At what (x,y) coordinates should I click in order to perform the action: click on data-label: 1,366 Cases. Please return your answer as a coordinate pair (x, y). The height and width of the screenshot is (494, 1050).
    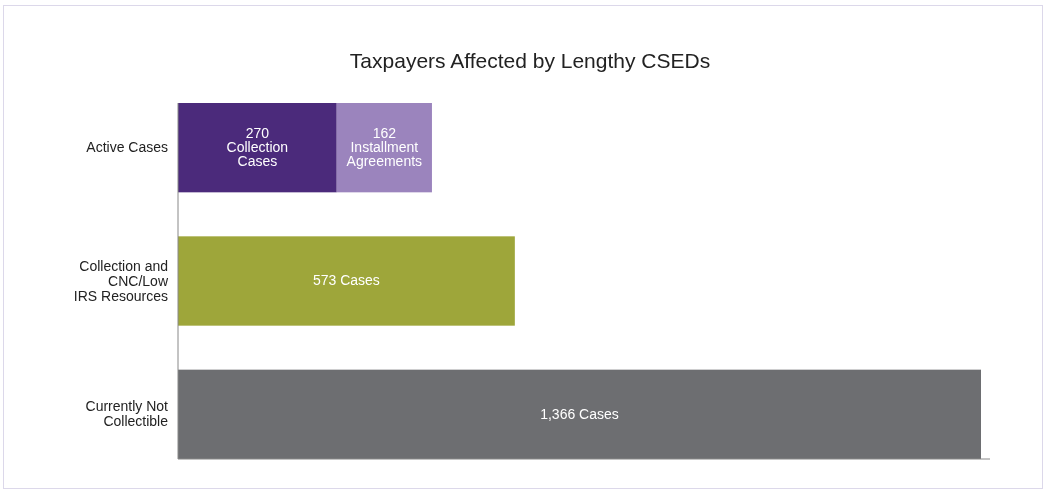
    Looking at the image, I should click on (579, 413).